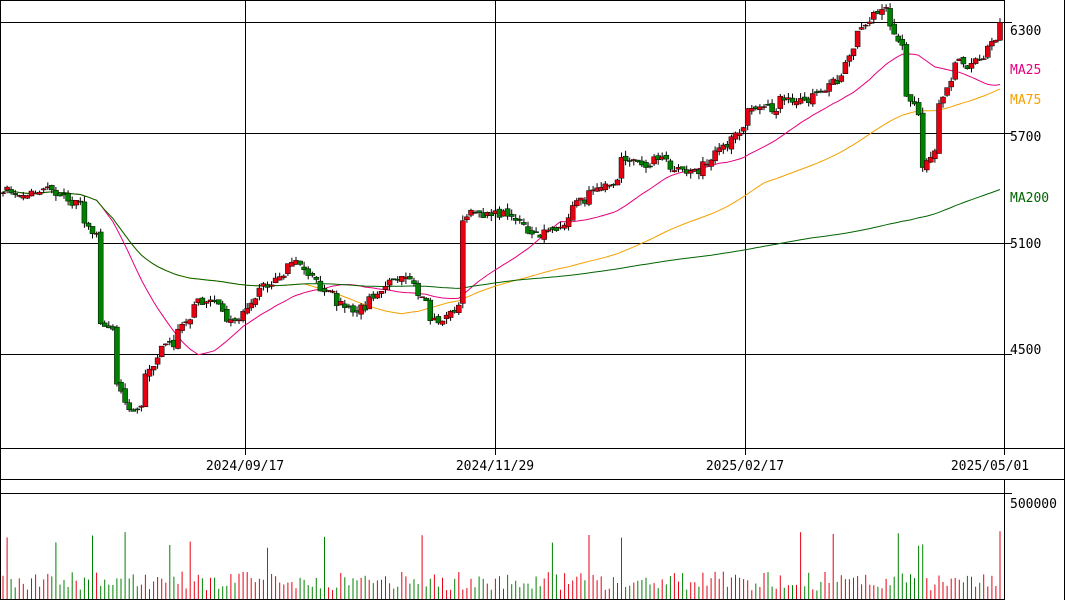 This screenshot has height=600, width=1065. What do you see at coordinates (1033, 504) in the screenshot?
I see `volume-tick-label: 500000` at bounding box center [1033, 504].